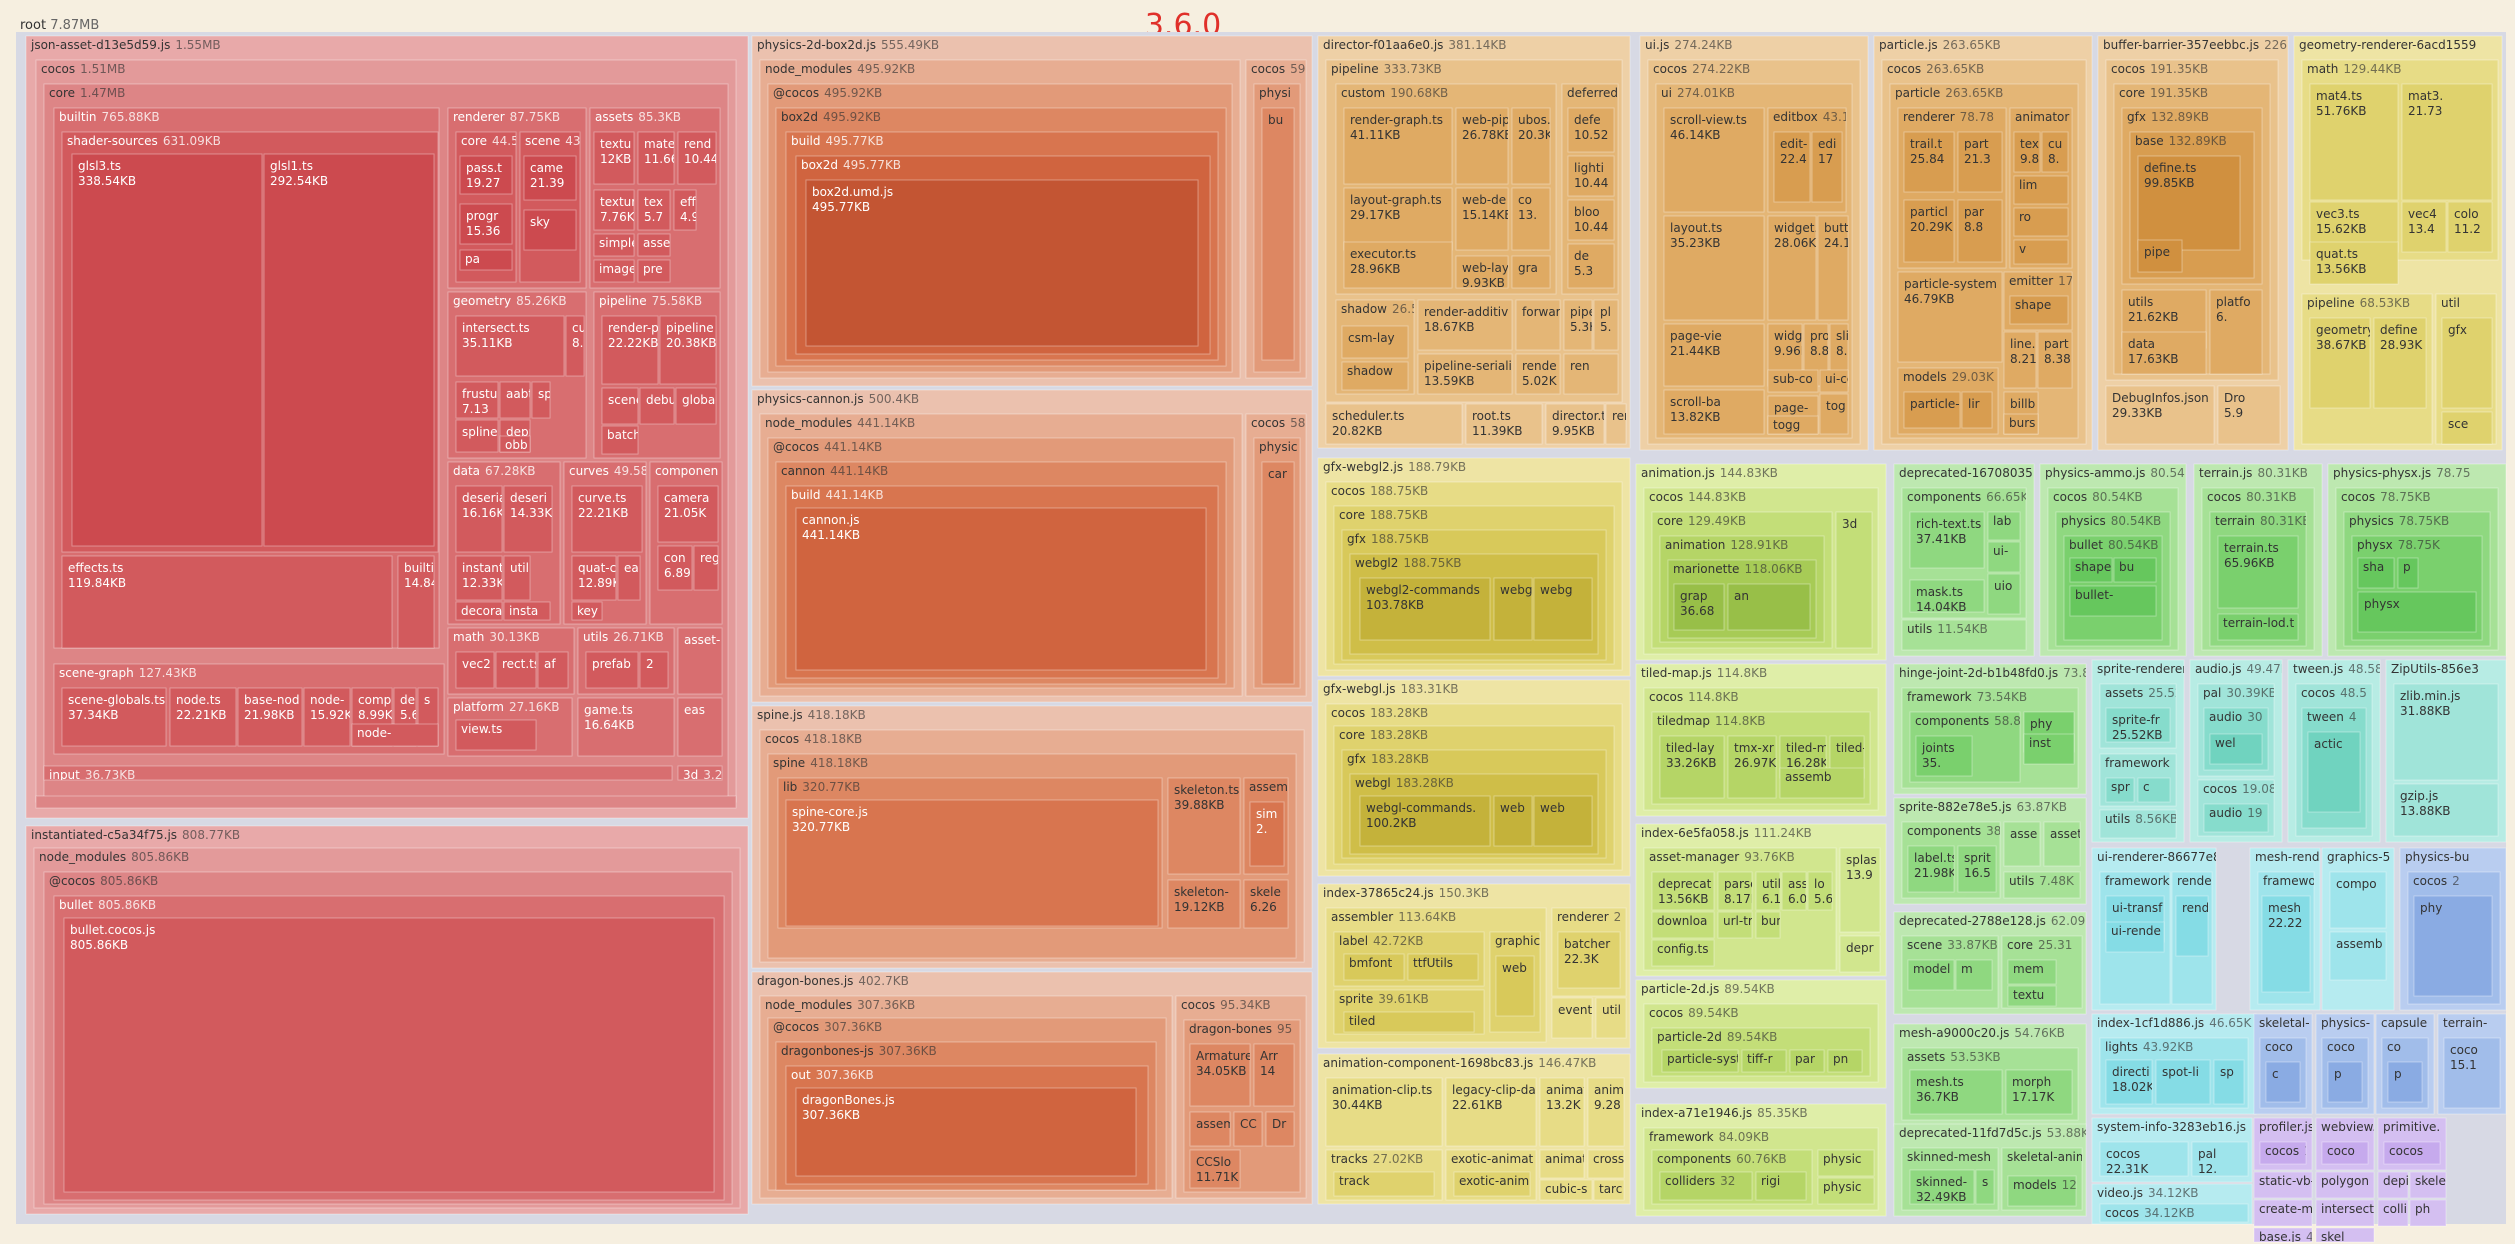  I want to click on treemap-cell-b2b1, so click(550, 178).